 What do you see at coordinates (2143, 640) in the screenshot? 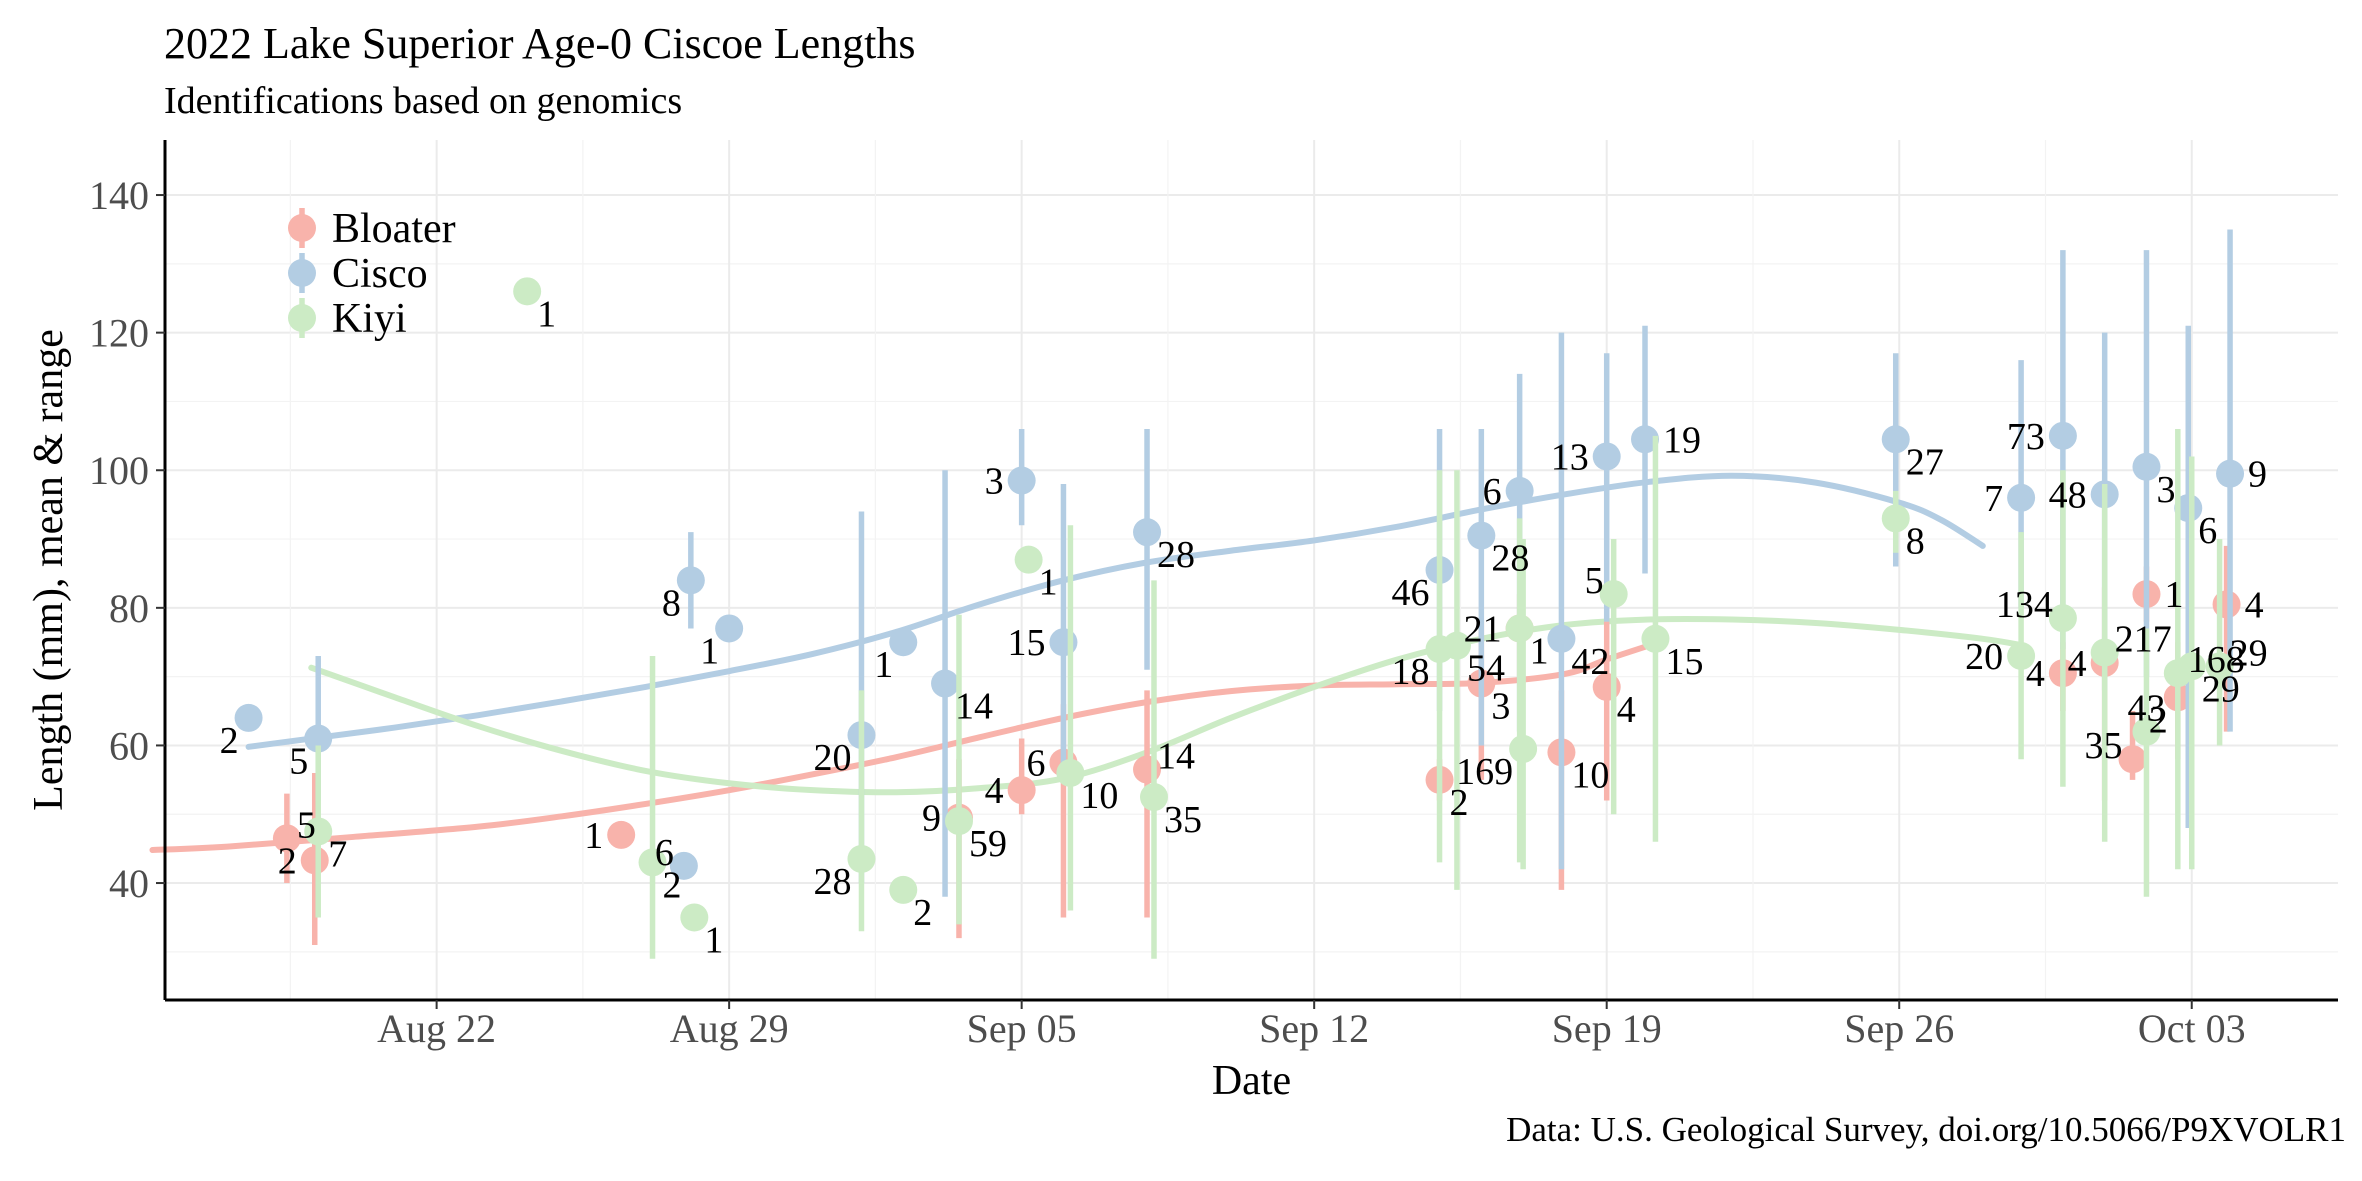
I see `kiyi-sample-size-label: 217` at bounding box center [2143, 640].